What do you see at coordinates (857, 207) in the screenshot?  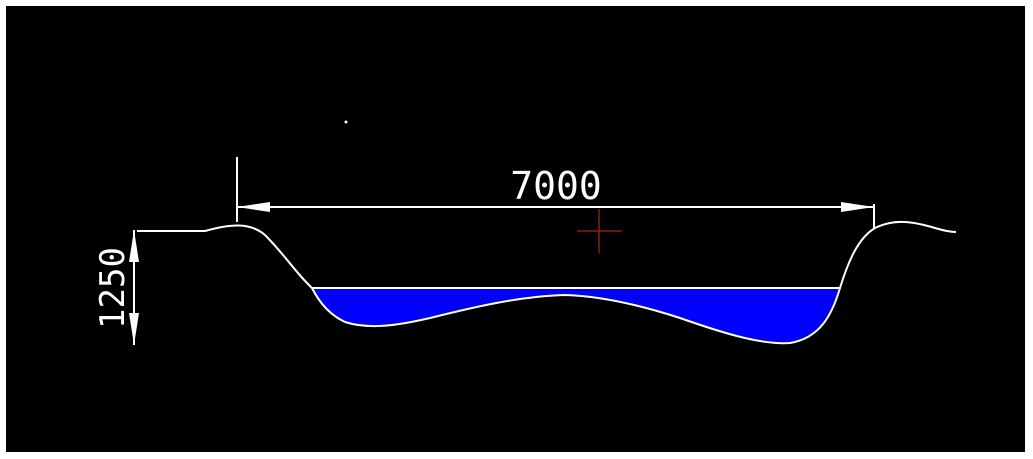 I see `width-arrow-right` at bounding box center [857, 207].